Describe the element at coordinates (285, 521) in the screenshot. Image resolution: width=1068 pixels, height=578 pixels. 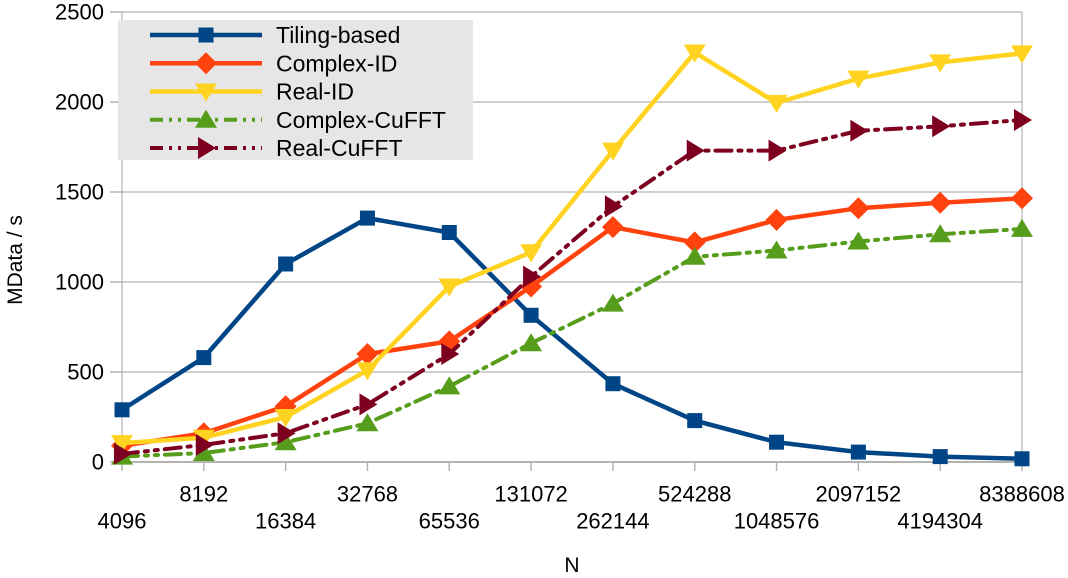
I see `x-tick-label: 16384` at that location.